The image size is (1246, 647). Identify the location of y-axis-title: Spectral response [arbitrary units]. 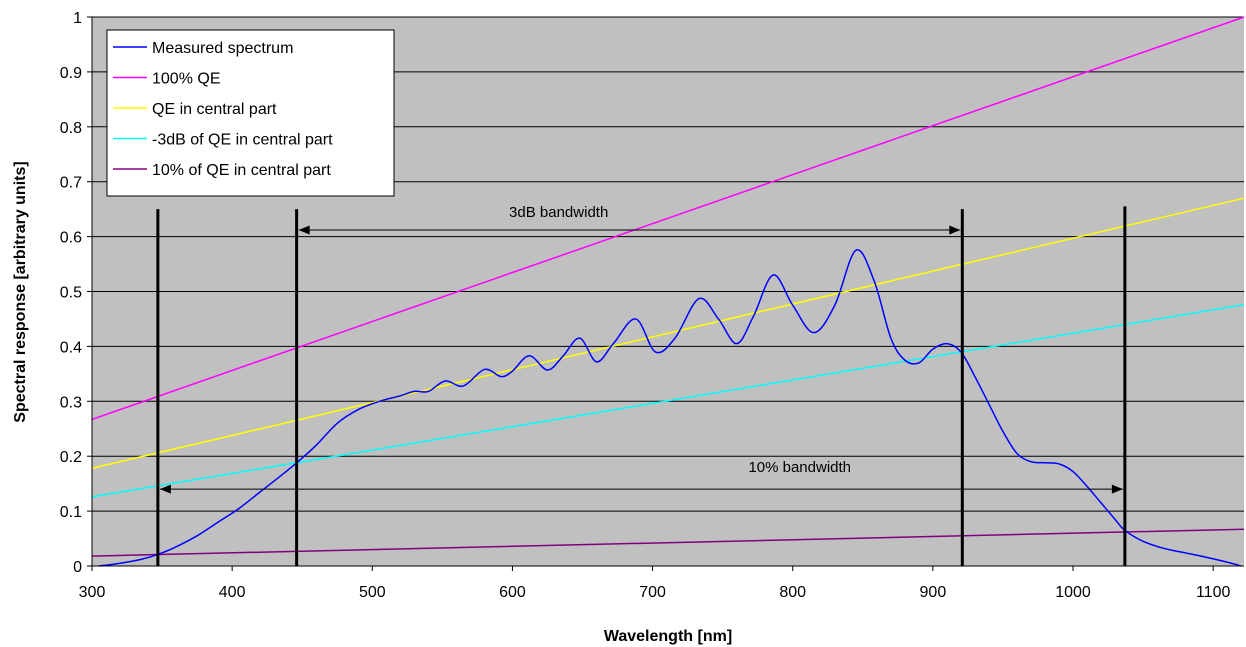
(20, 291).